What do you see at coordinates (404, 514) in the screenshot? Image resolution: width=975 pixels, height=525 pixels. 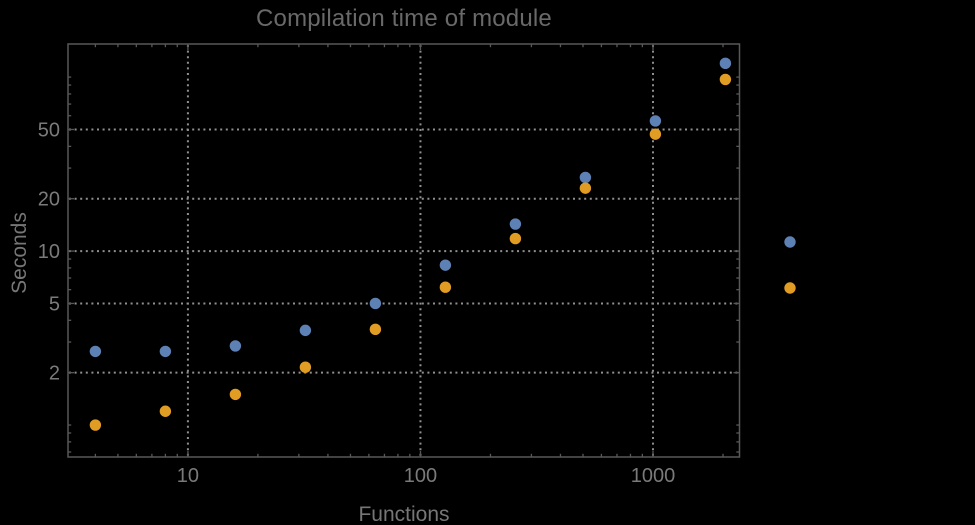 I see `x-axis-label: Functions` at bounding box center [404, 514].